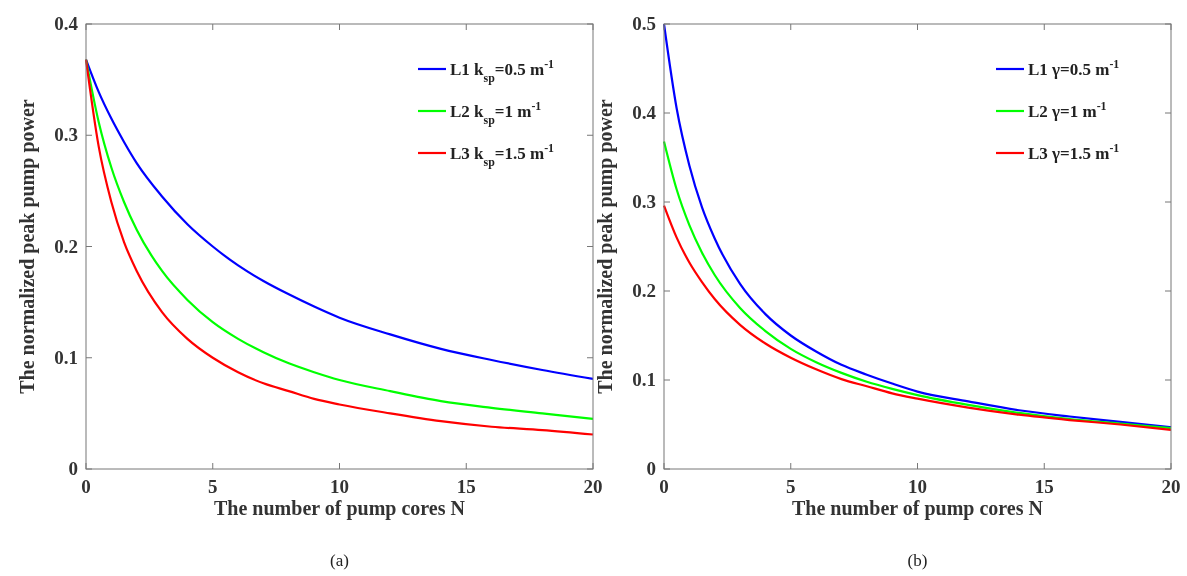 Image resolution: width=1187 pixels, height=576 pixels. I want to click on y-tick-label: 0.5, so click(644, 23).